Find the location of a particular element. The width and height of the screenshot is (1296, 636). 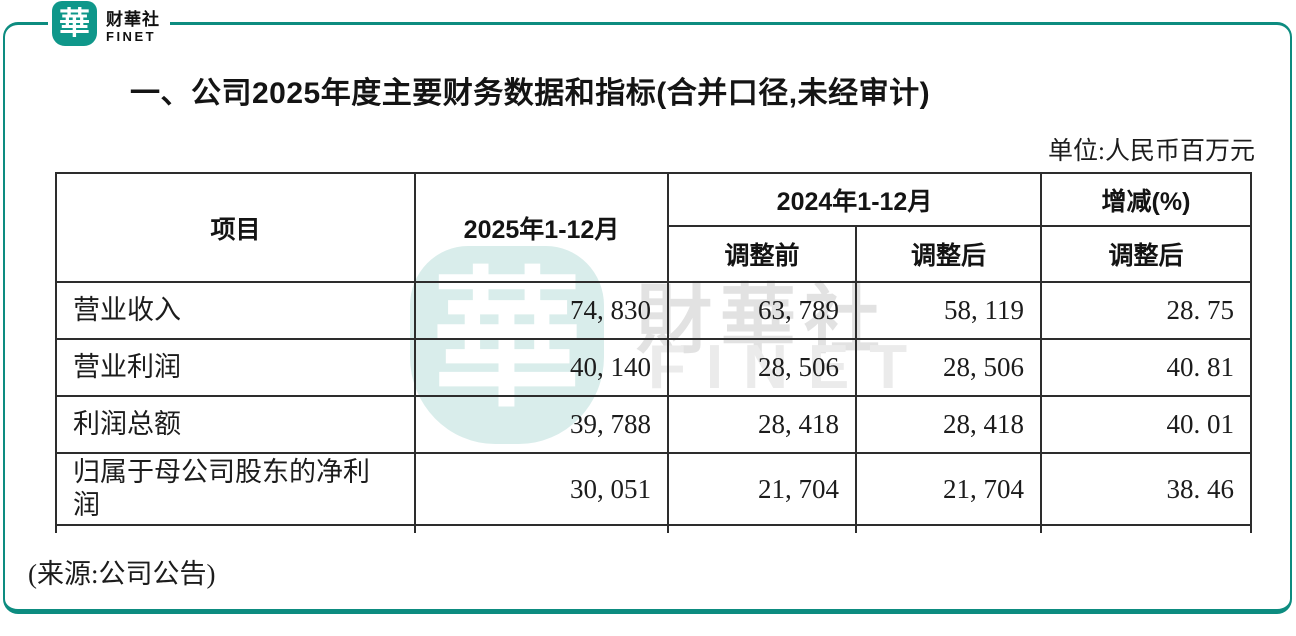

brand-name-en: FINET is located at coordinates (131, 36).